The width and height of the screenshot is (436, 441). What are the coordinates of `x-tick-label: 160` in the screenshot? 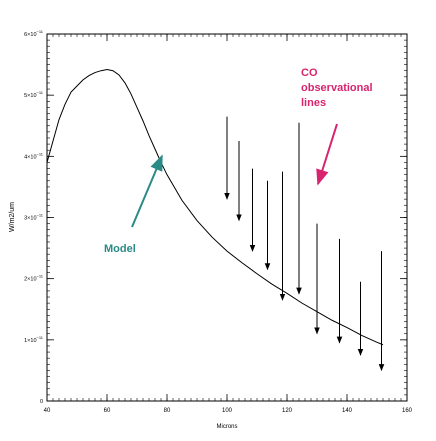 It's located at (407, 411).